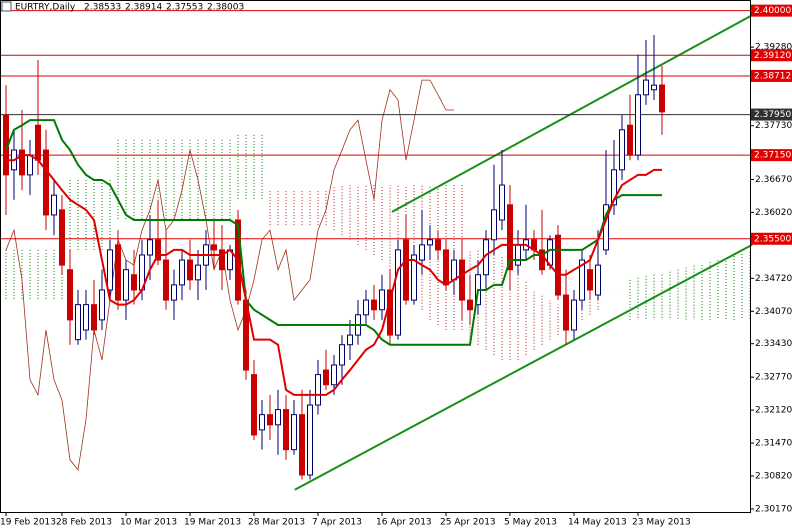  What do you see at coordinates (530, 523) in the screenshot?
I see `x-tick-label: 5 May 2013` at bounding box center [530, 523].